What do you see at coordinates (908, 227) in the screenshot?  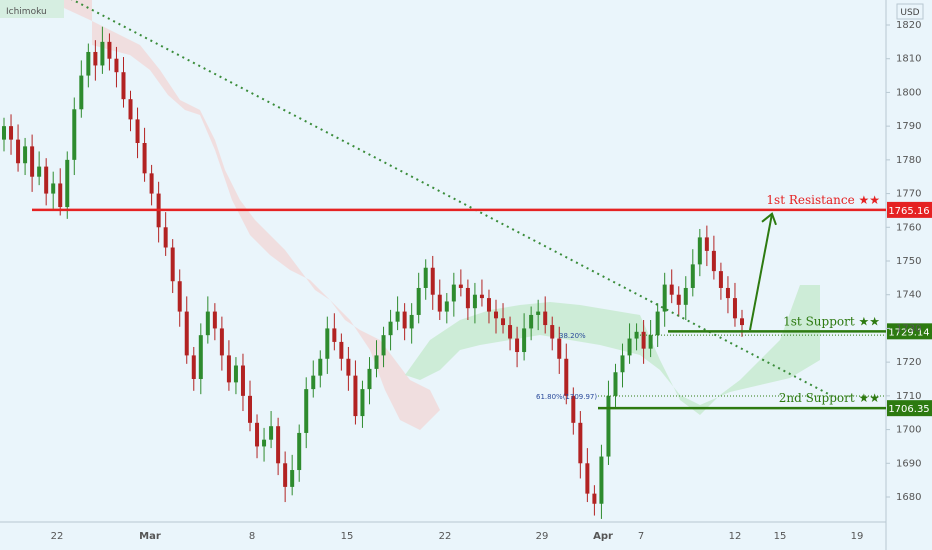 I see `y-tick-label: 1760` at bounding box center [908, 227].